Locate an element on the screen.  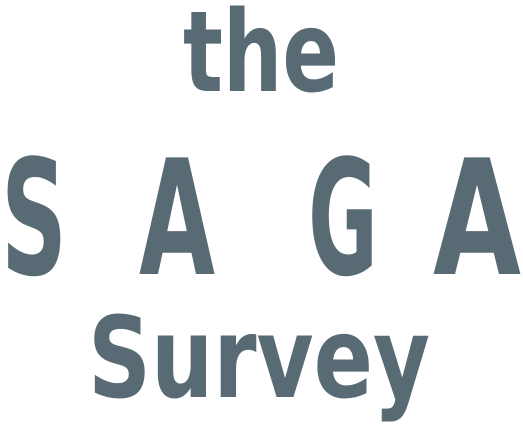
logo-letter-a-second: A is located at coordinates (477, 218).